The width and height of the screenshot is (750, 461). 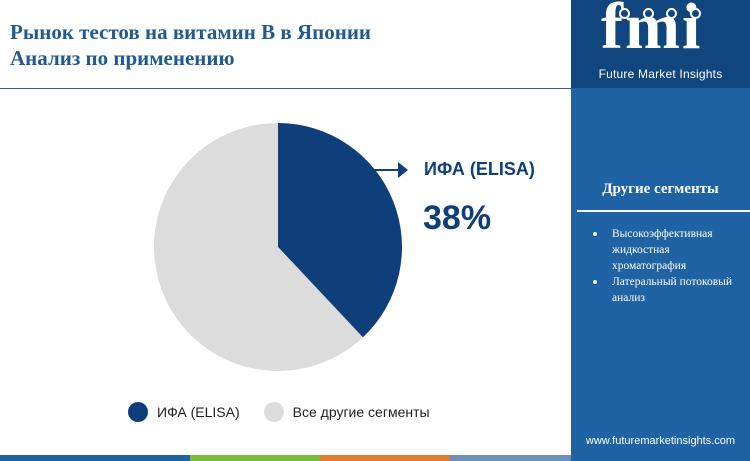 I want to click on legend-swatch-other, so click(x=273, y=412).